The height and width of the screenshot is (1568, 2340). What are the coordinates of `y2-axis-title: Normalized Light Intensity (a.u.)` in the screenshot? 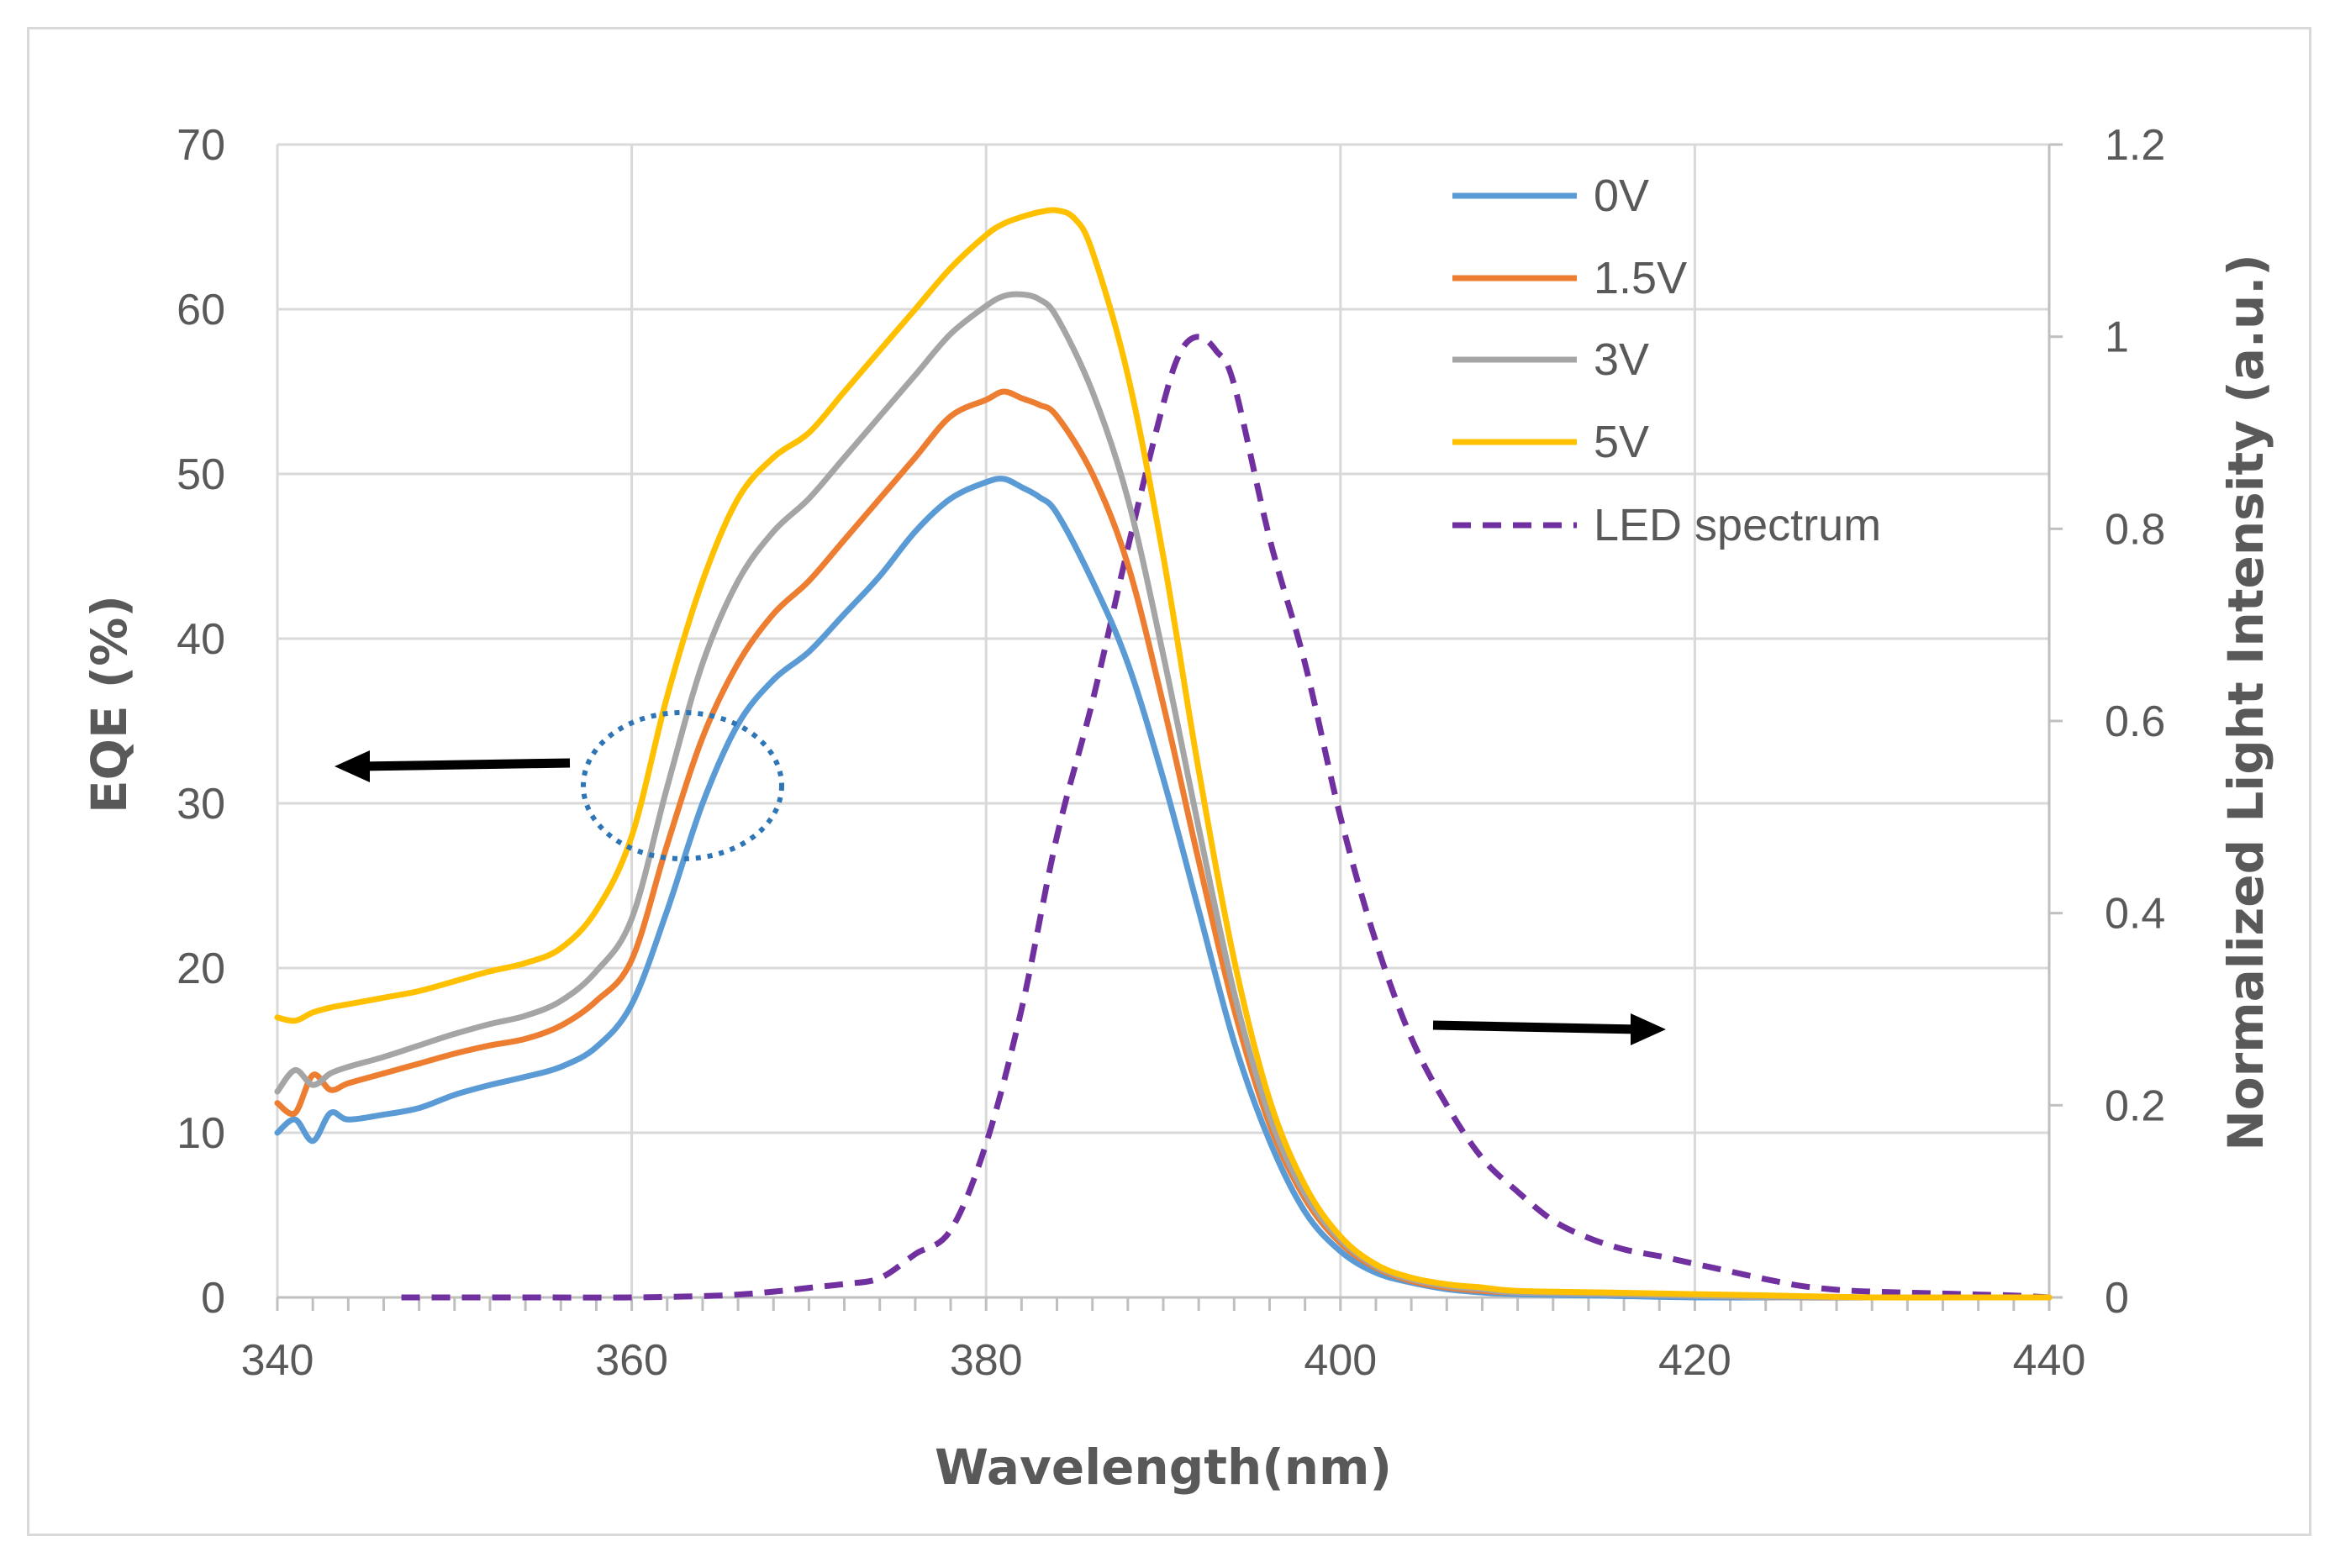 It's located at (2245, 702).